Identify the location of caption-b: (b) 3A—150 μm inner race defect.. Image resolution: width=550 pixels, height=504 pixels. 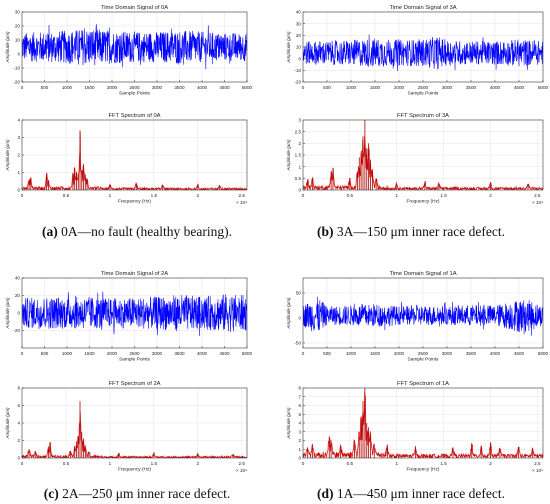
(411, 231).